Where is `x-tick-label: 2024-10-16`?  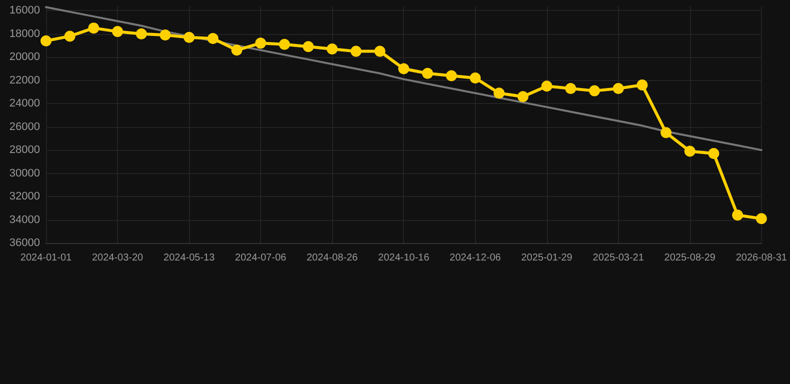 x-tick-label: 2024-10-16 is located at coordinates (404, 258).